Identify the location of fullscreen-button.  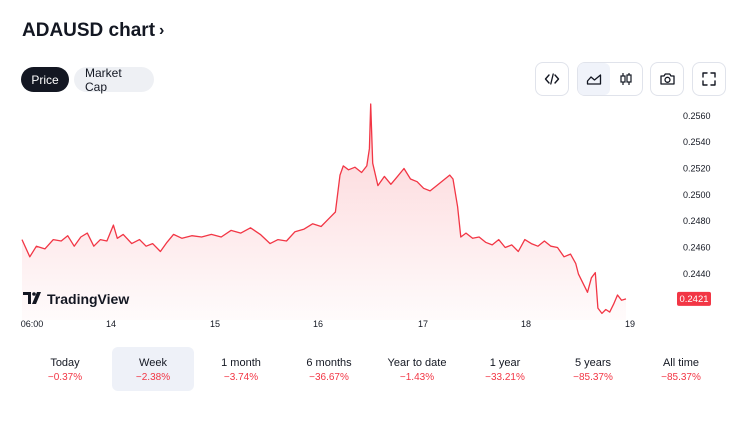
(709, 79).